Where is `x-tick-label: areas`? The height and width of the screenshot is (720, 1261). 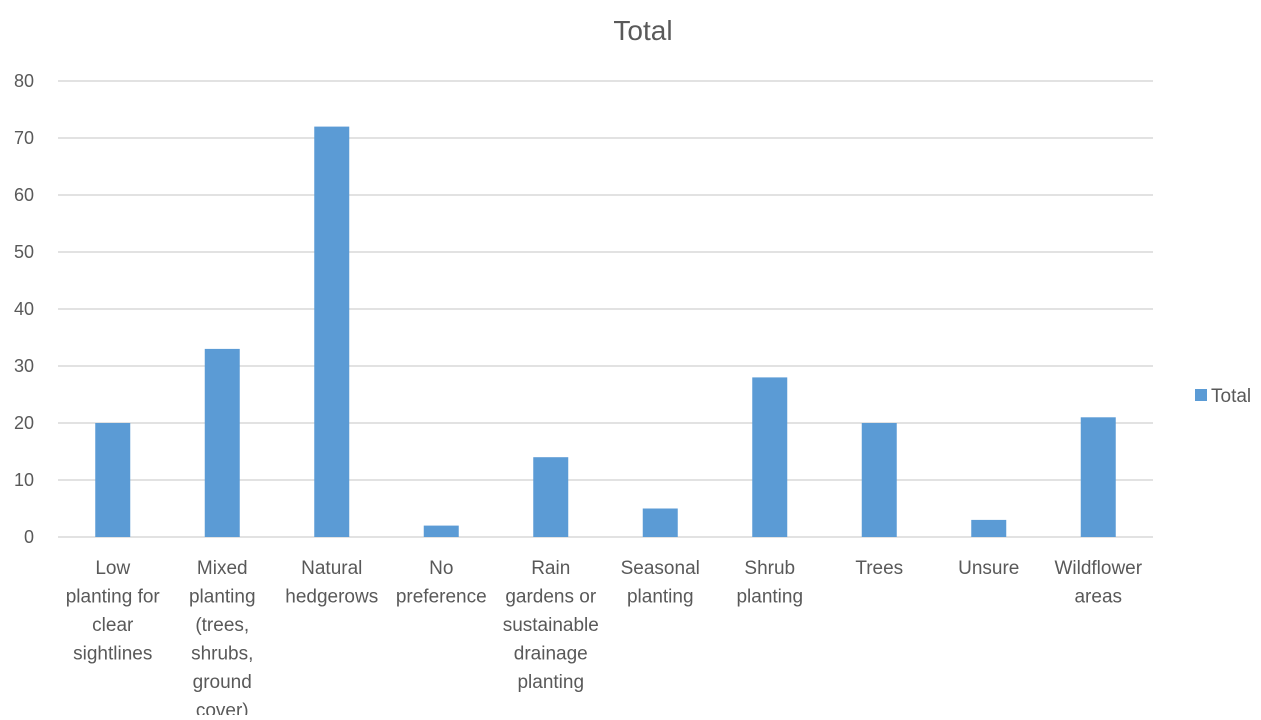
x-tick-label: areas is located at coordinates (1098, 597).